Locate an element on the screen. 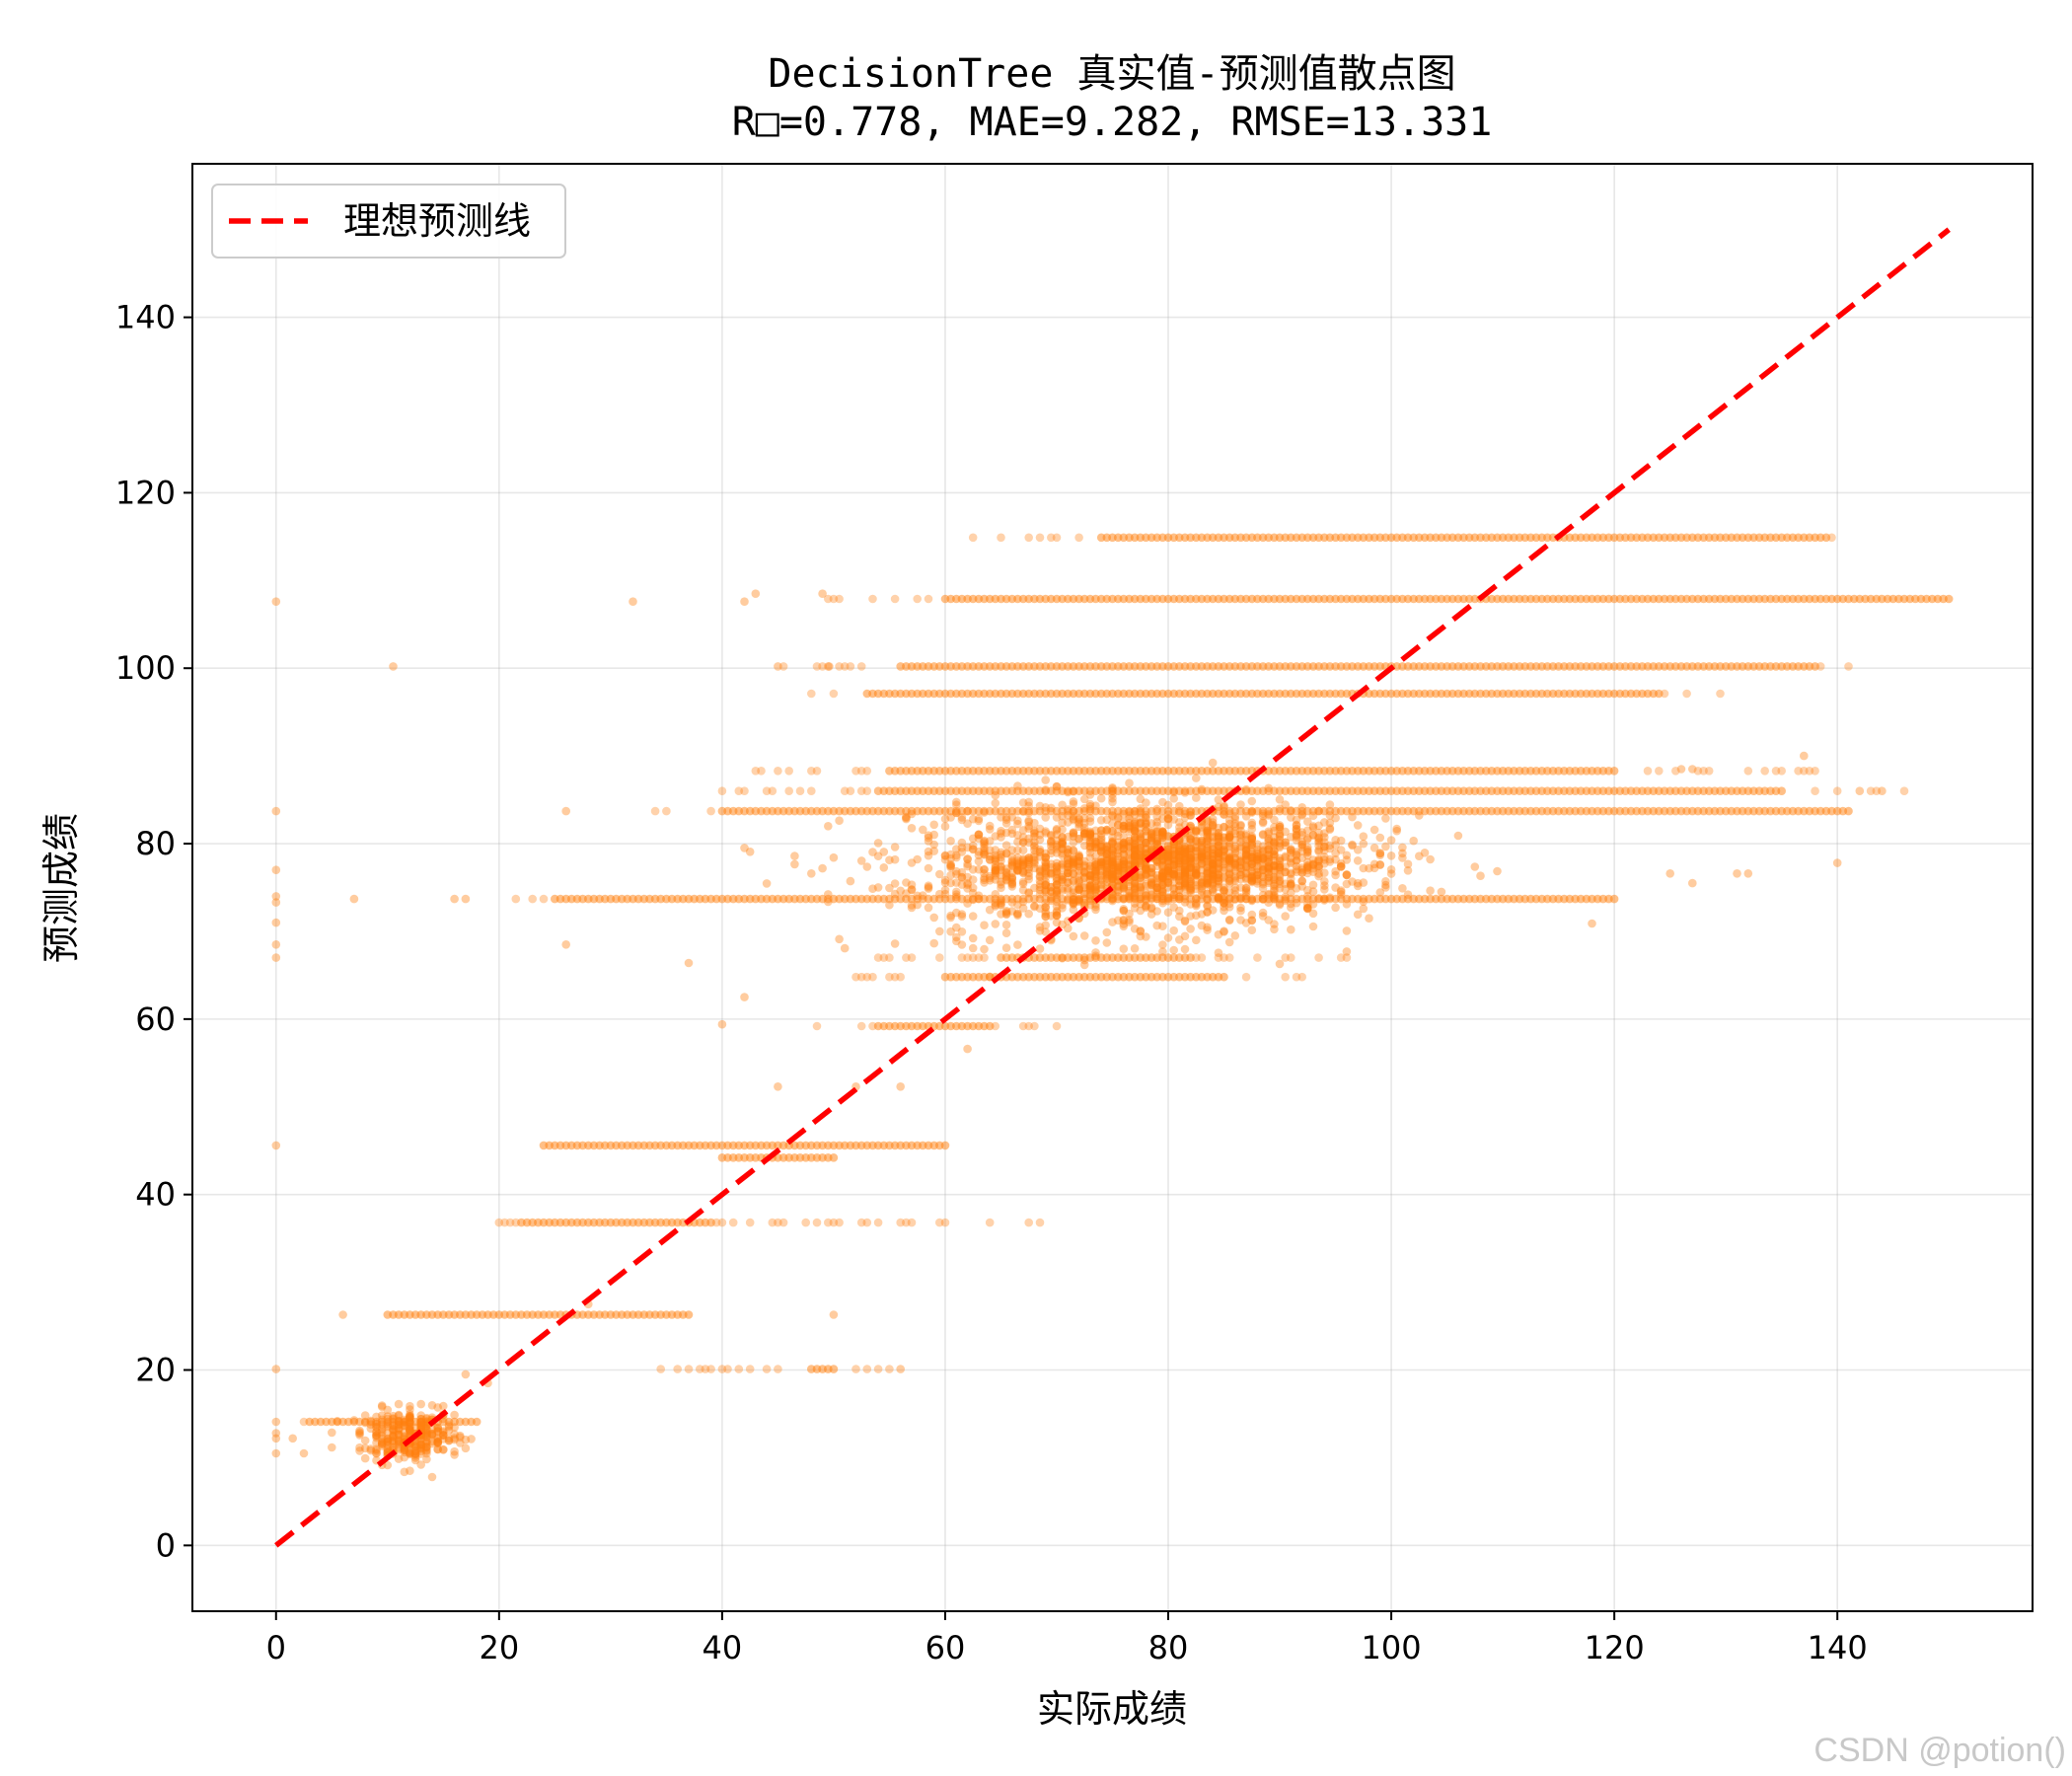  data-point-1960 is located at coordinates (907, 819).